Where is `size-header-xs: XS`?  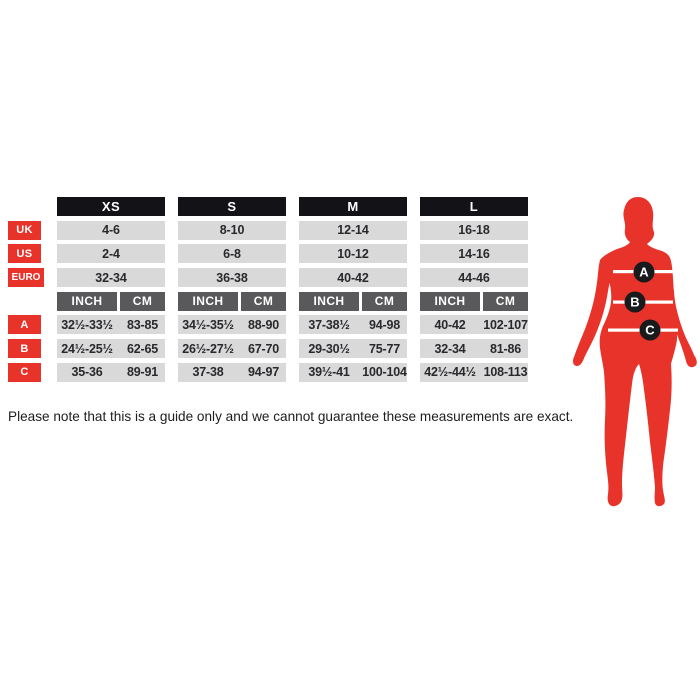 size-header-xs: XS is located at coordinates (111, 206).